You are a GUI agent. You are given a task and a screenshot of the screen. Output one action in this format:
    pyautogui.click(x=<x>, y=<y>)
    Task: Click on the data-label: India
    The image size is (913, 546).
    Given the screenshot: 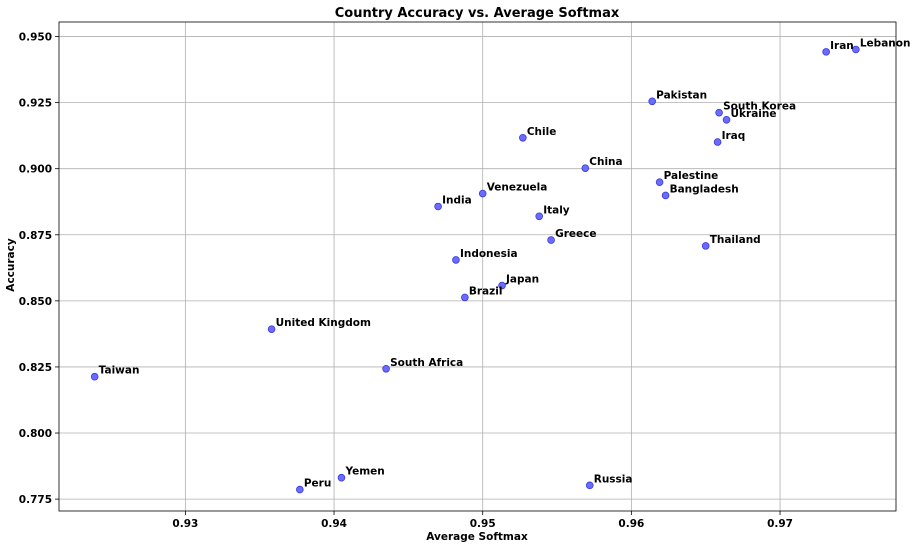 What is the action you would take?
    pyautogui.click(x=457, y=200)
    